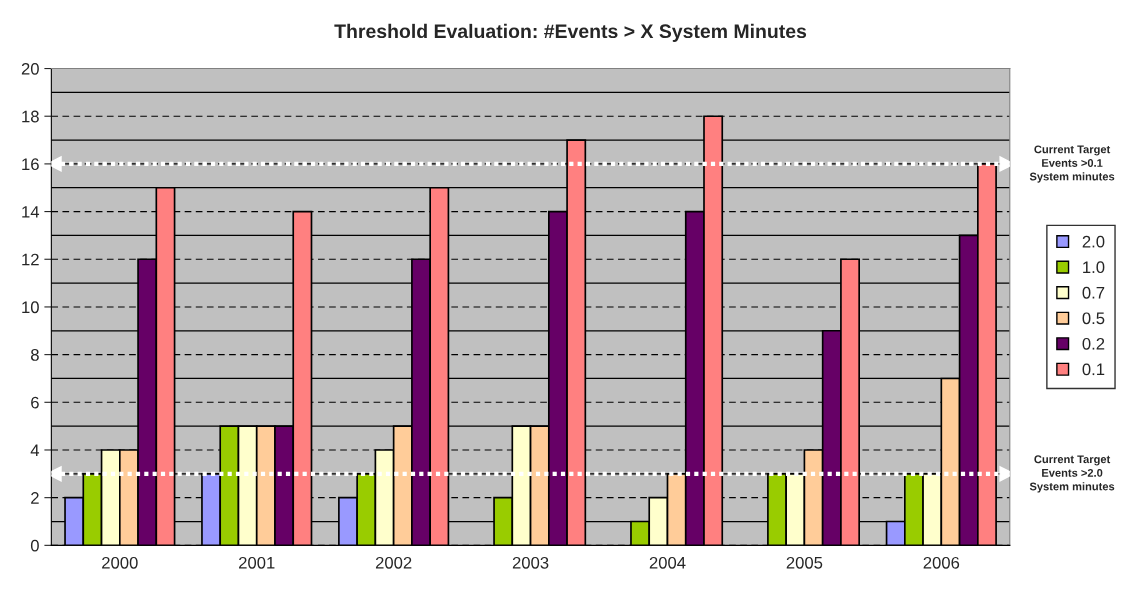  Describe the element at coordinates (30, 259) in the screenshot. I see `y-tick-label: 12` at that location.